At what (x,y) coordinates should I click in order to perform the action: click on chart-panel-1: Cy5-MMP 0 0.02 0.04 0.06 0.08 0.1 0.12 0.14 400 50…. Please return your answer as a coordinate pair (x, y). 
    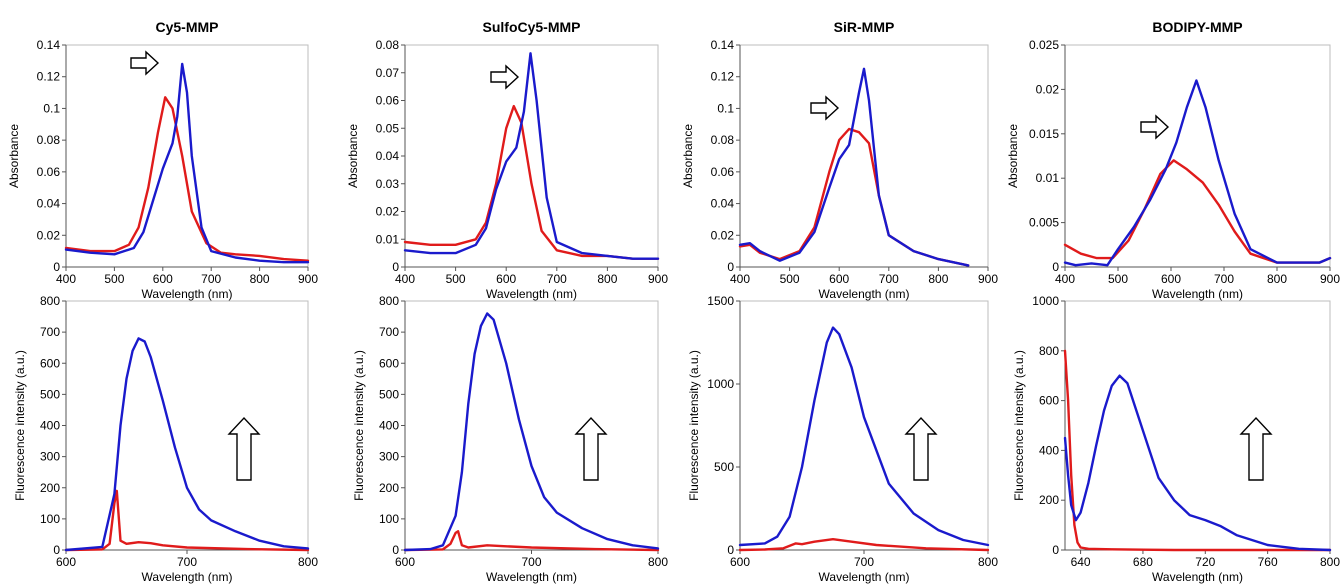
    Looking at the image, I should click on (162, 160).